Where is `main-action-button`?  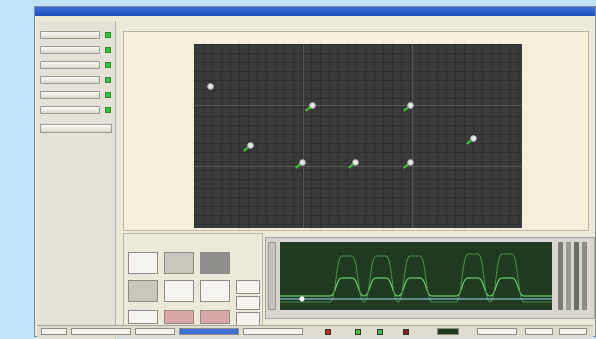 main-action-button is located at coordinates (76, 128).